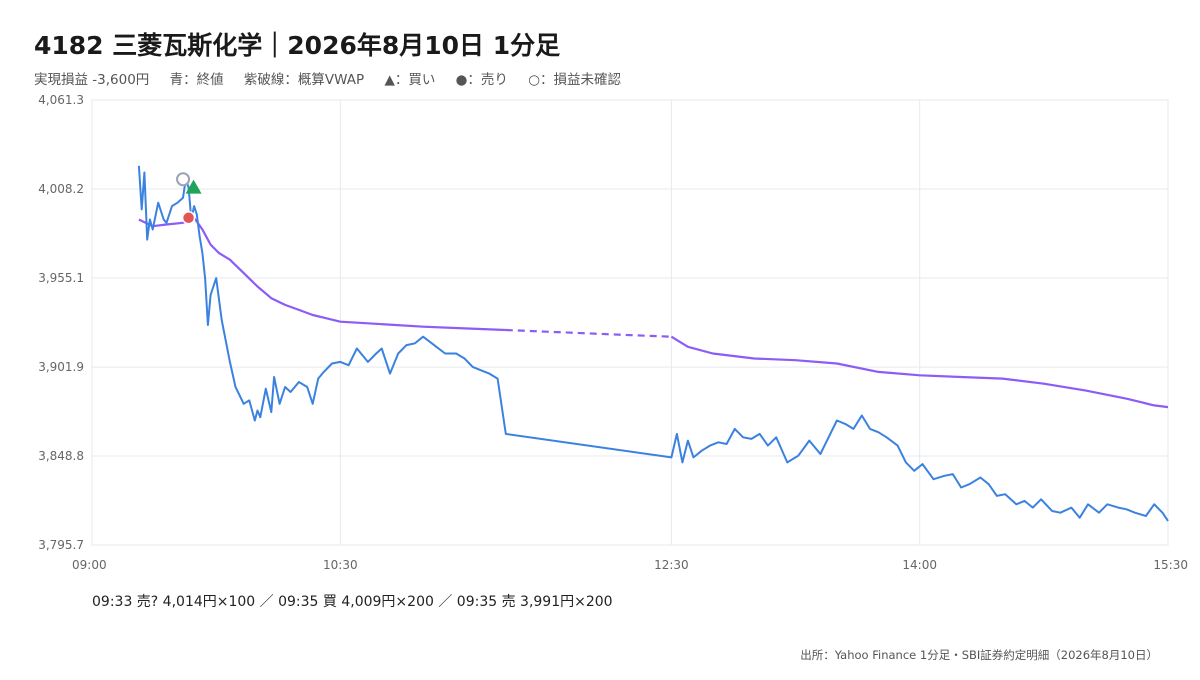 Image resolution: width=1200 pixels, height=680 pixels. I want to click on legend-close: 青：終値, so click(196, 80).